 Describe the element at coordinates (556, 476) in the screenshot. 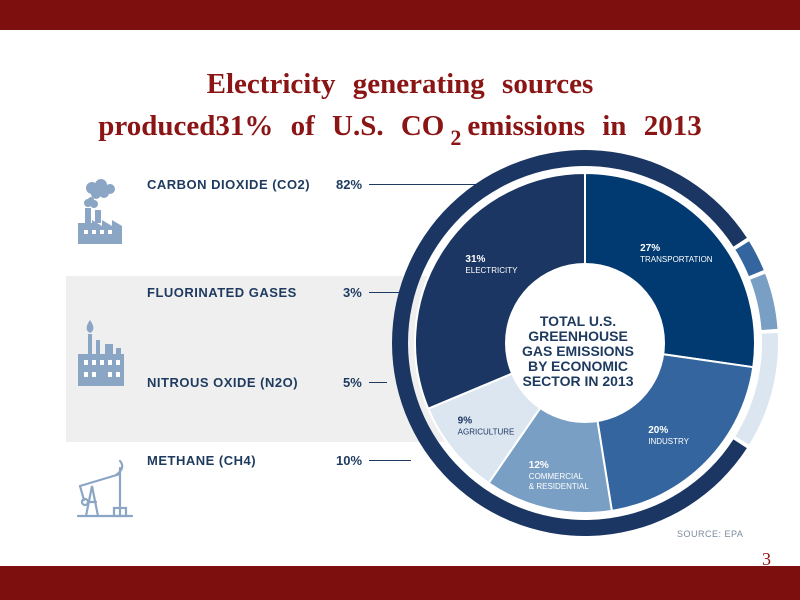

I see `slice-name-commercial-residential: COMMERCIAL` at that location.